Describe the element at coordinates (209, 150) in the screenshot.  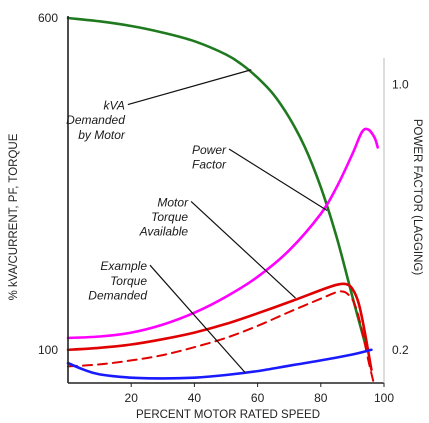
I see `annotation-label: Power` at that location.